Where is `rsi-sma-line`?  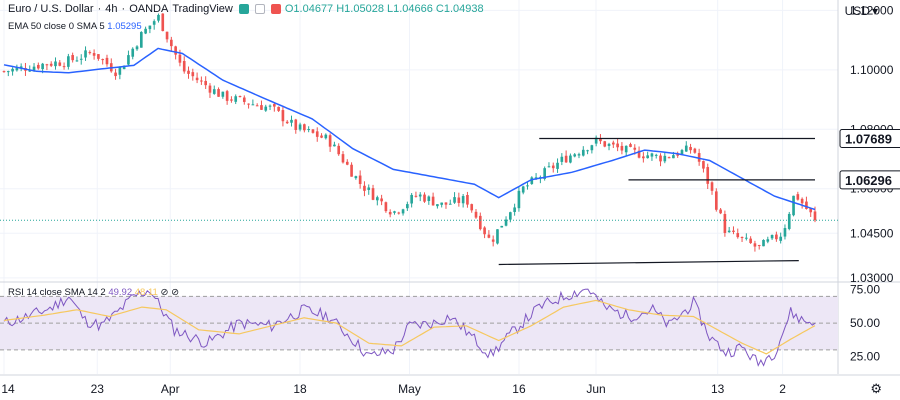 rsi-sma-line is located at coordinates (409, 327).